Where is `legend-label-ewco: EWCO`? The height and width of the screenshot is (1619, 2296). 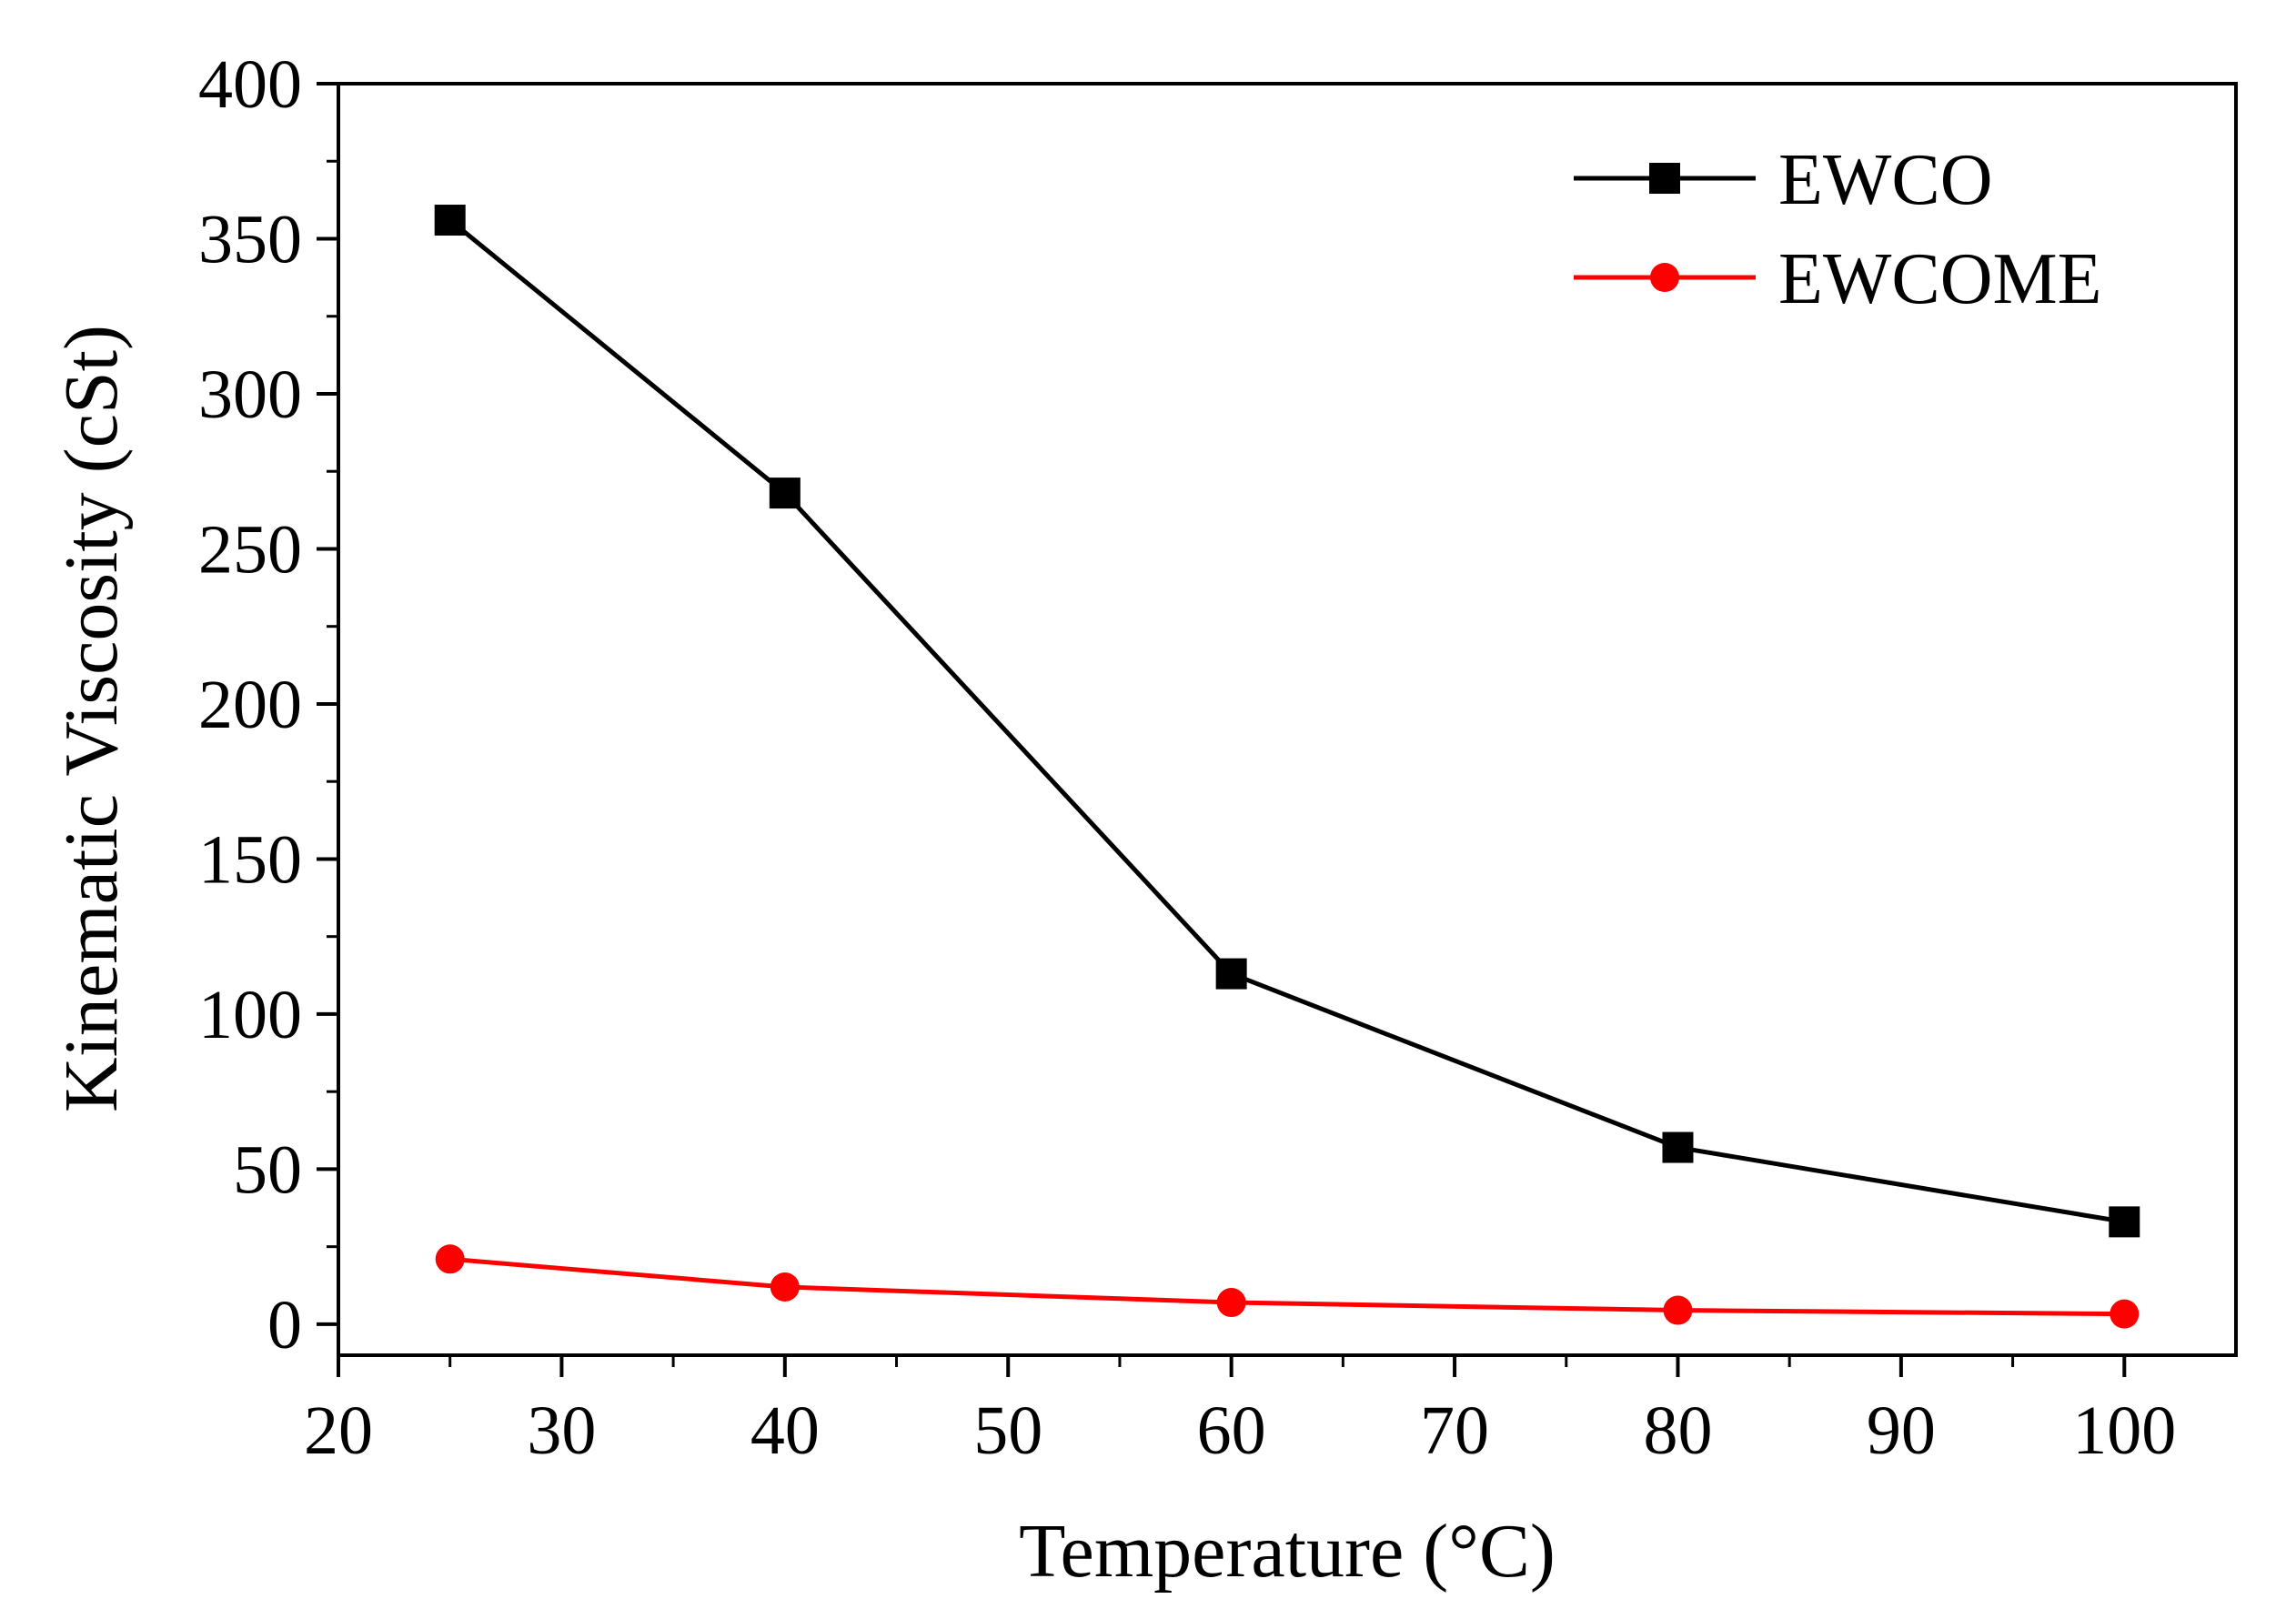 legend-label-ewco: EWCO is located at coordinates (1885, 180).